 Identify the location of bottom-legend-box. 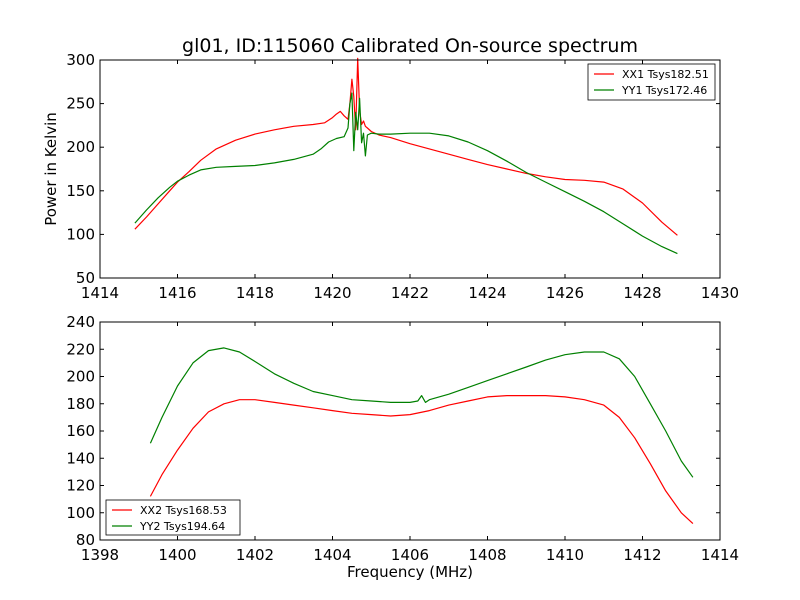
(173, 517).